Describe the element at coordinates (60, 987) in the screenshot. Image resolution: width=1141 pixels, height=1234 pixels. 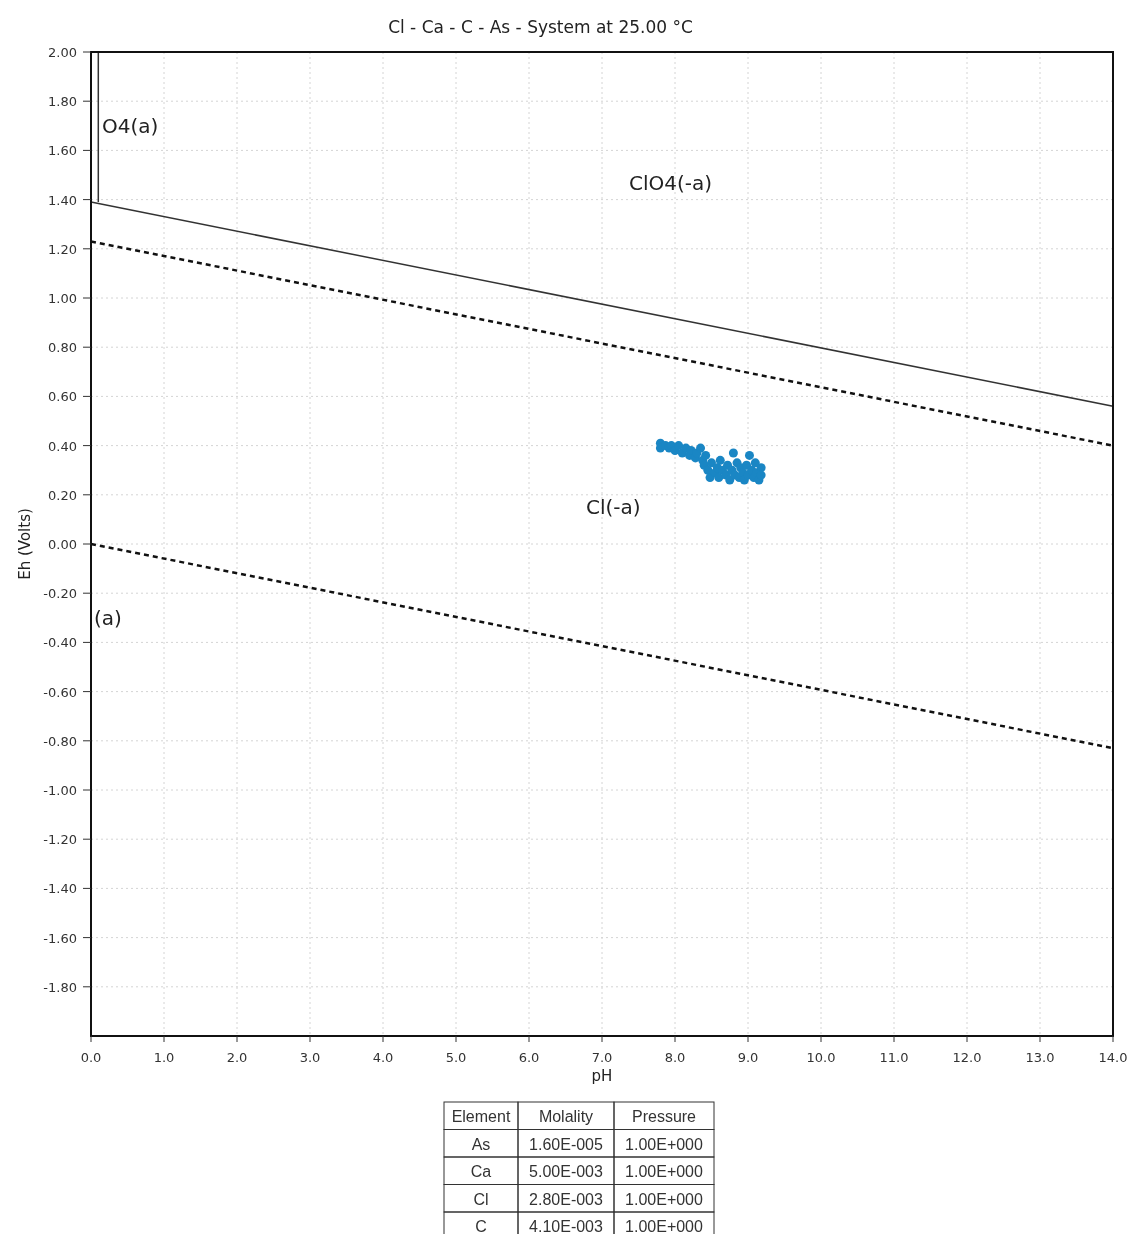
I see `y-tick-label: -1.80` at that location.